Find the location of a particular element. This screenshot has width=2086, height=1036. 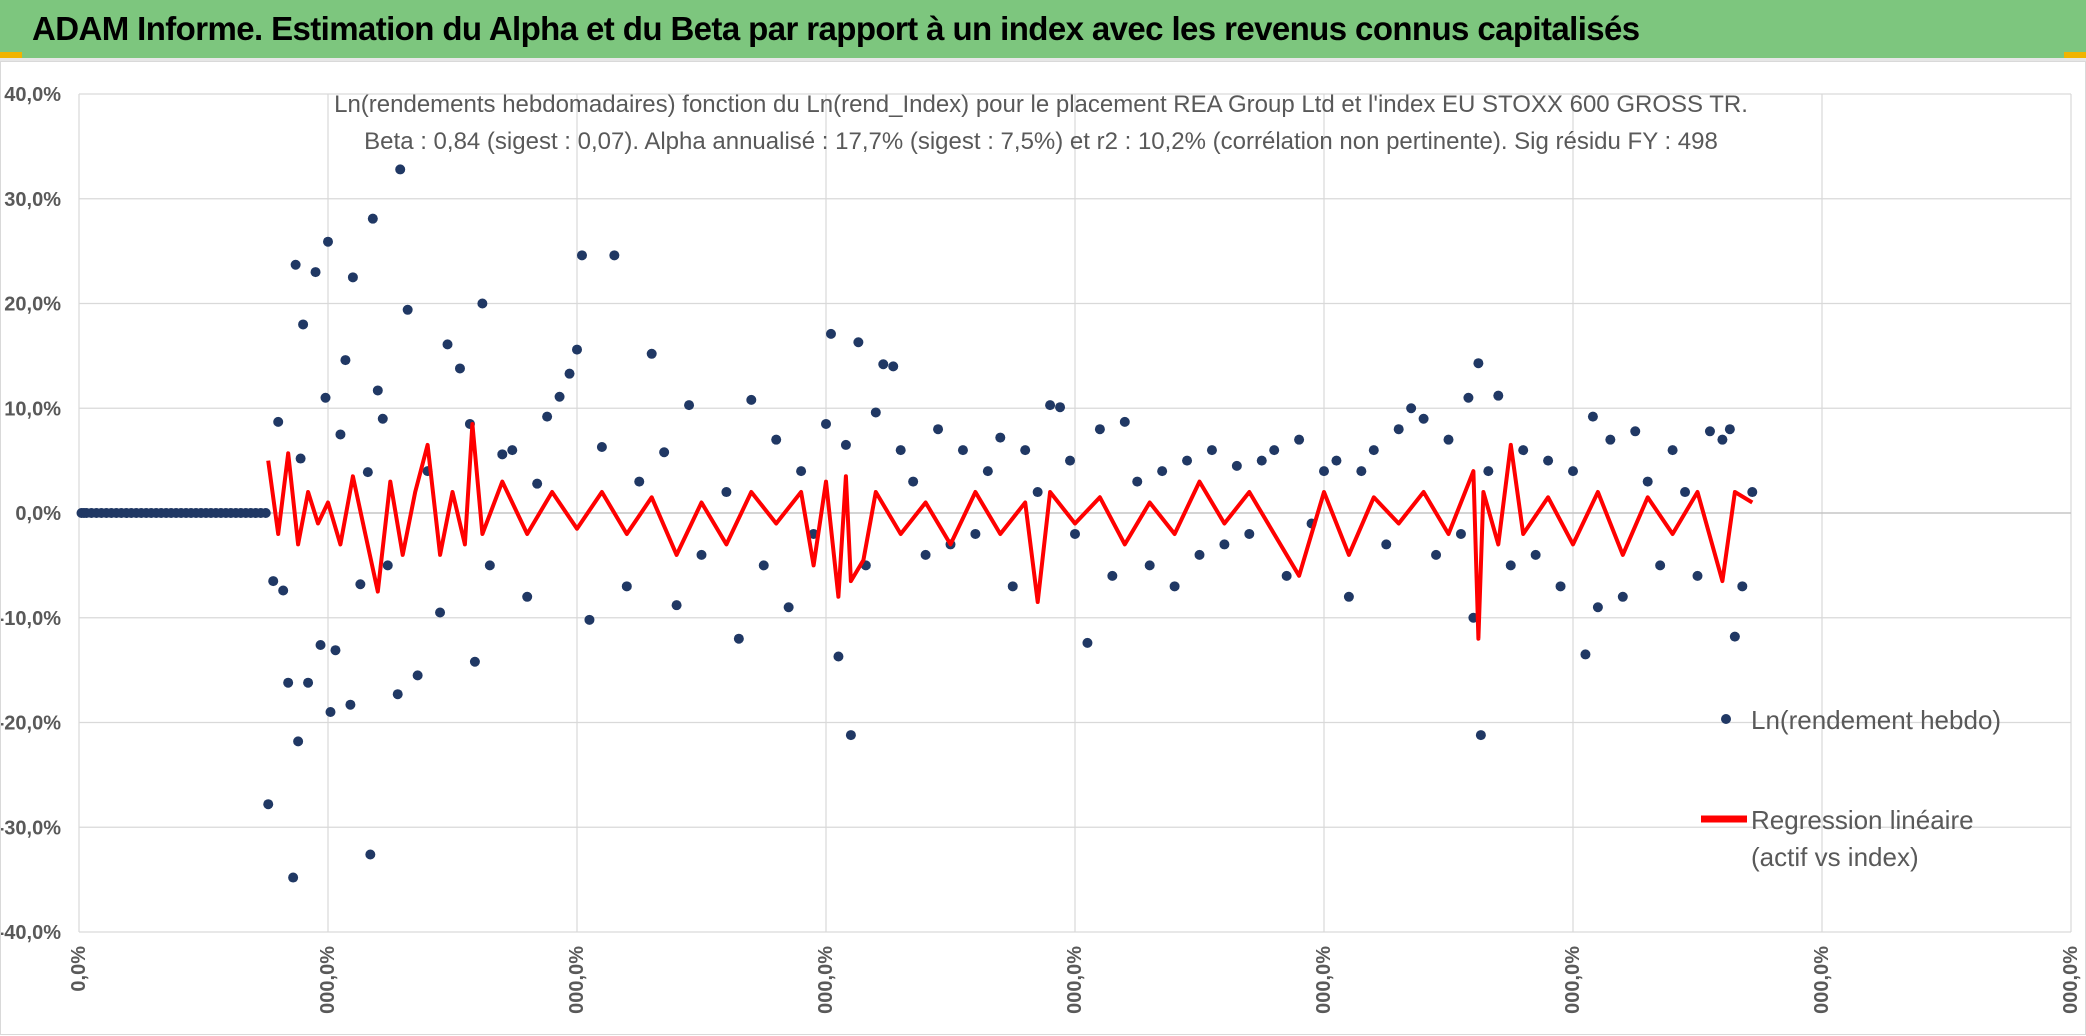

y-tick-label: 30,0% is located at coordinates (32, 200).